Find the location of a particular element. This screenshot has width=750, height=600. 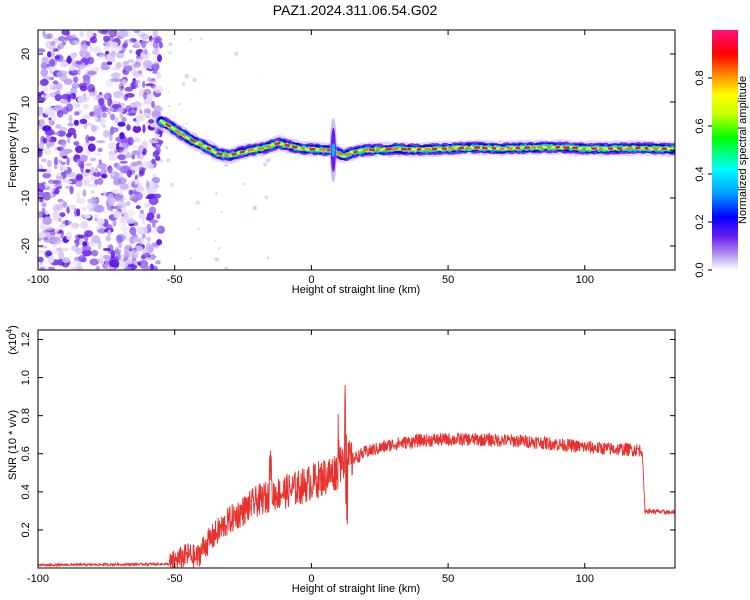

chart-title: PAZ1.2024.311.06.54.G02 is located at coordinates (355, 10).